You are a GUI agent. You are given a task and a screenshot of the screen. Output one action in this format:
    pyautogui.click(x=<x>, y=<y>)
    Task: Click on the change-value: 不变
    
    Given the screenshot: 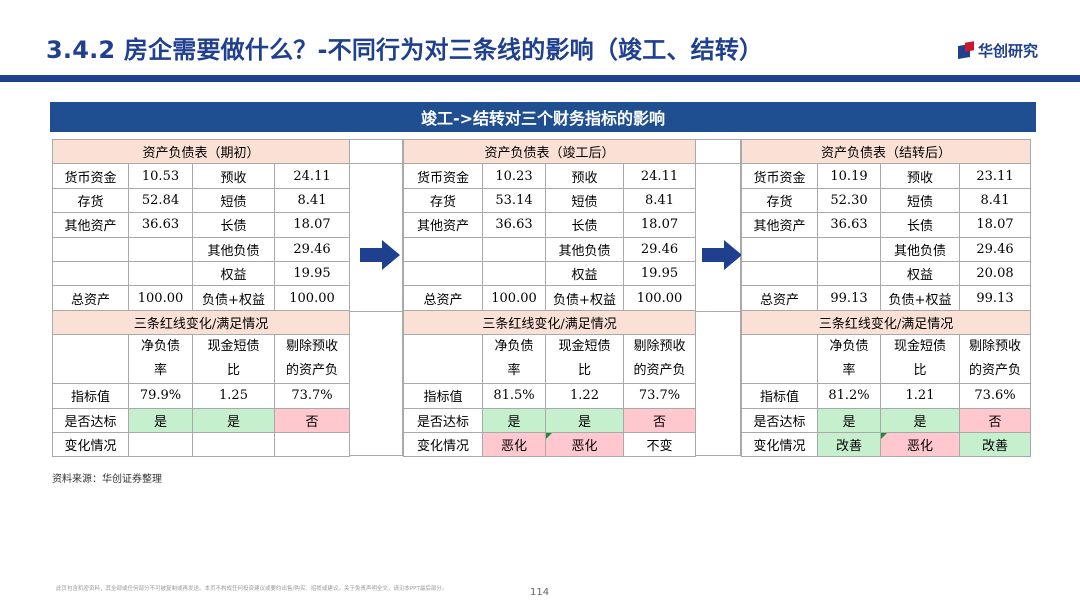 What is the action you would take?
    pyautogui.click(x=659, y=444)
    